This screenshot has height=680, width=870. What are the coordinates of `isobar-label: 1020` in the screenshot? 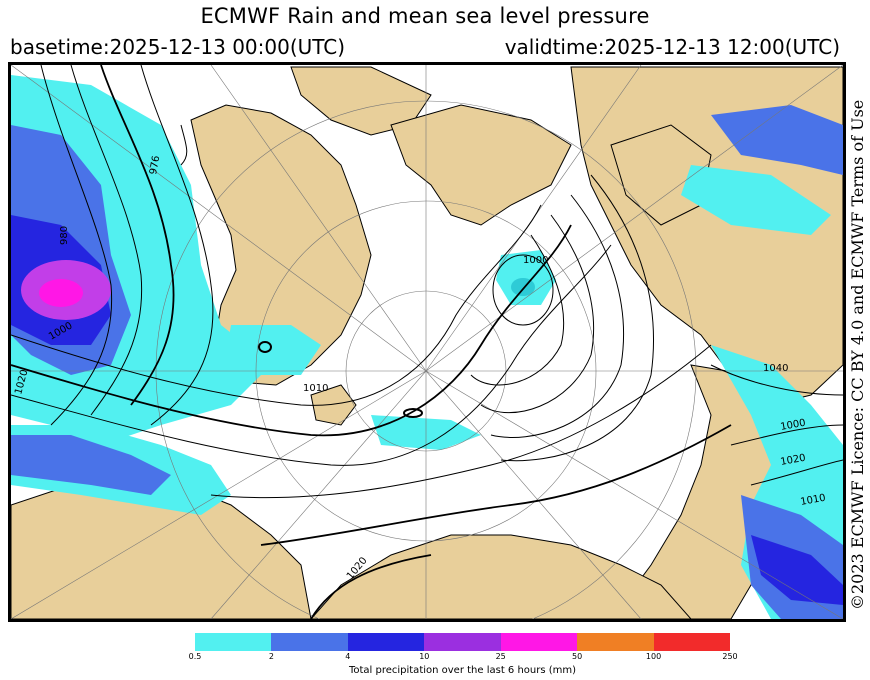 It's located at (793, 460).